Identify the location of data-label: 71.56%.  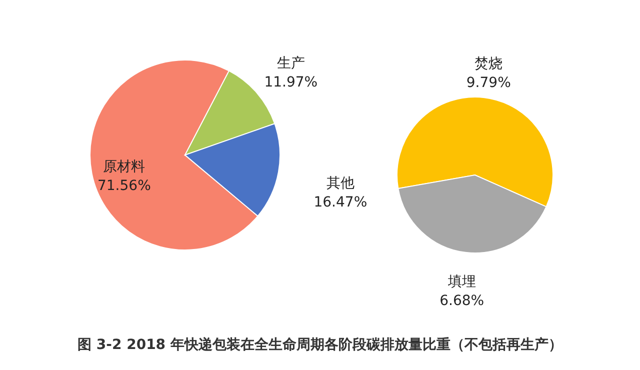
(124, 186).